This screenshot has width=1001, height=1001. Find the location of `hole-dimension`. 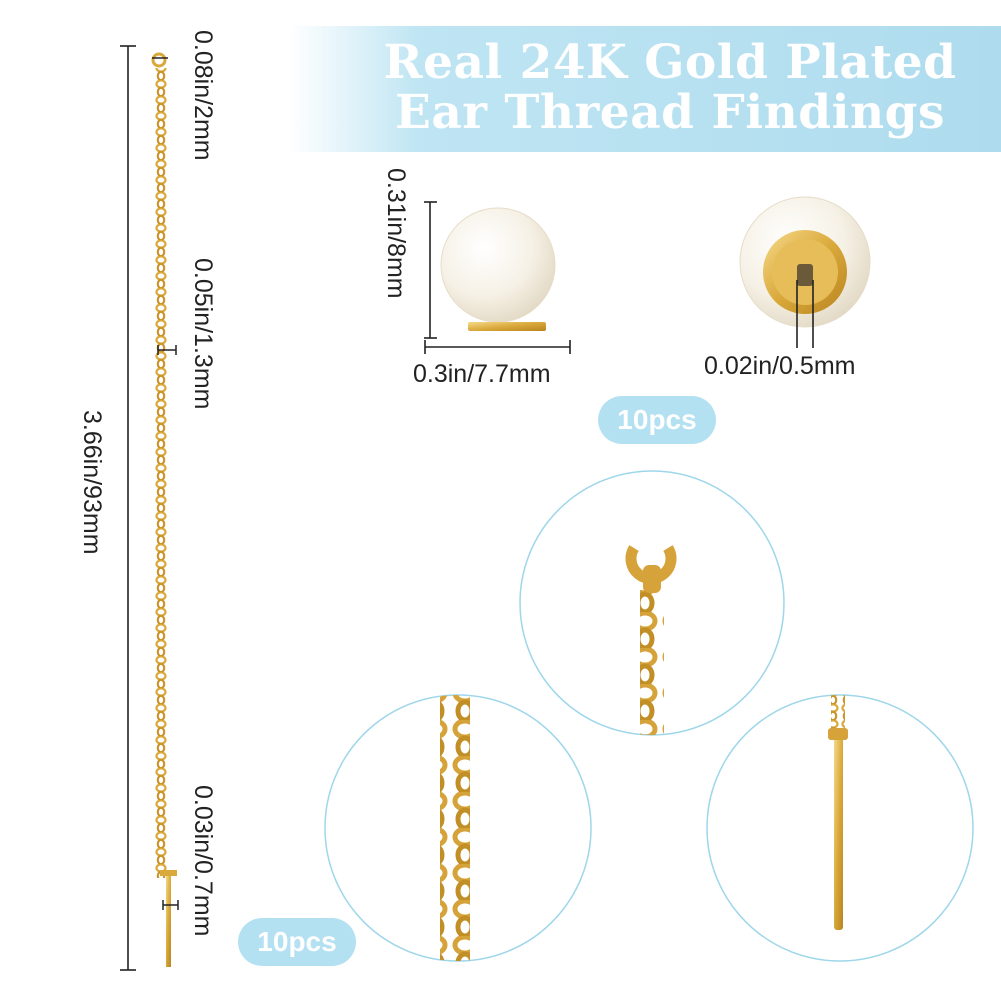

hole-dimension is located at coordinates (805, 314).